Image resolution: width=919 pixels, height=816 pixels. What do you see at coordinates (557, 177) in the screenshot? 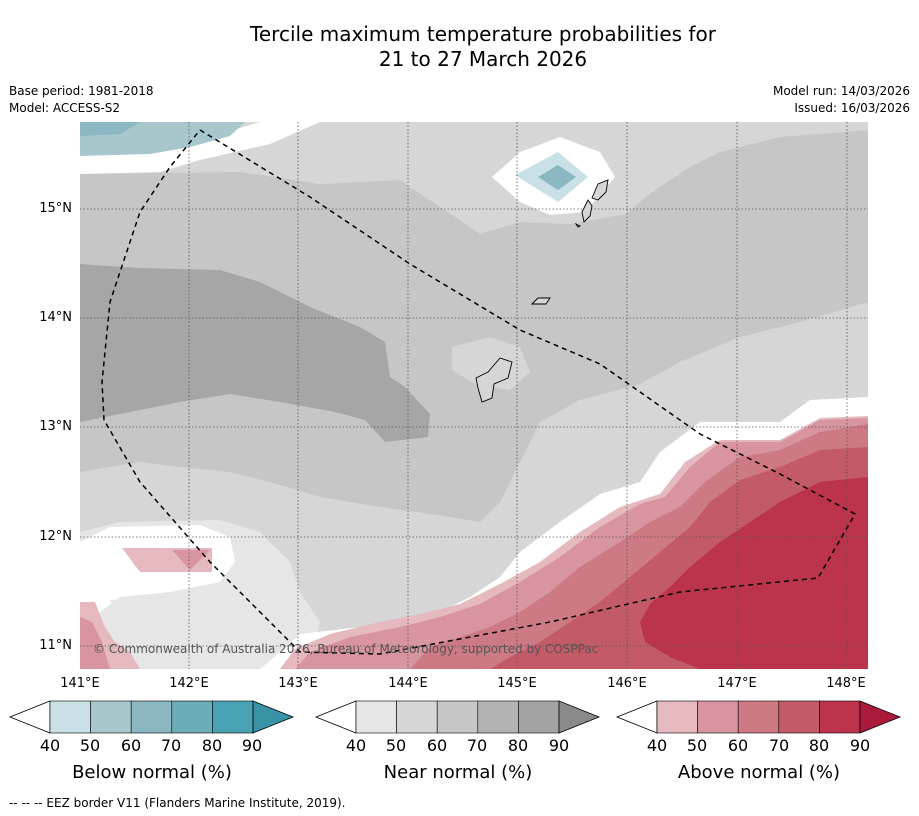
I see `region-below-60-north` at bounding box center [557, 177].